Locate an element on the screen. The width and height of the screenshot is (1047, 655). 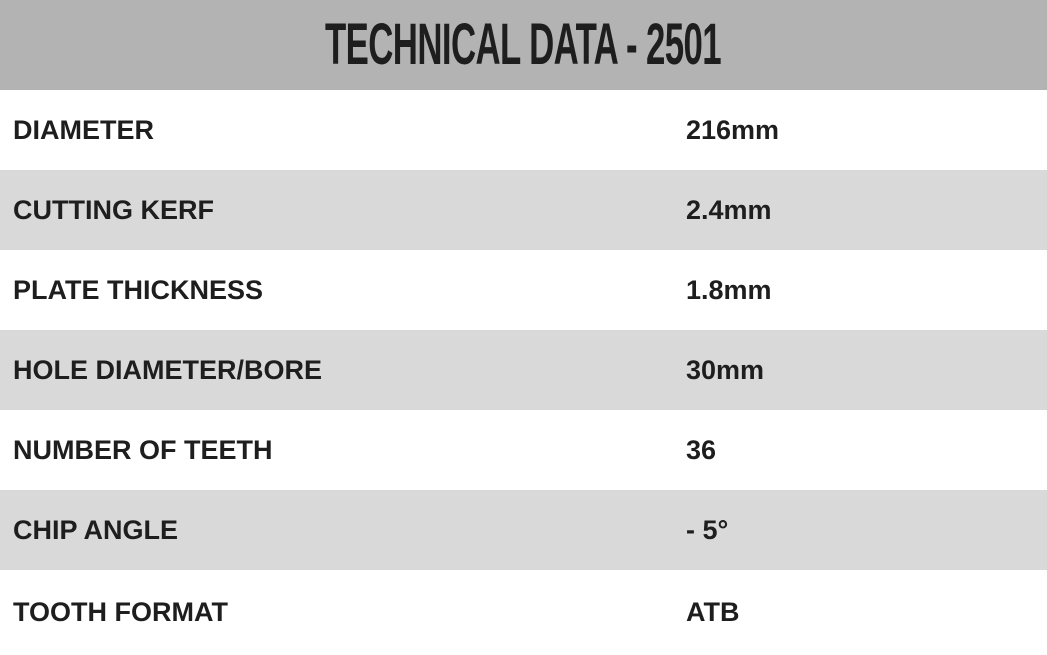
row-label: DIAMETER is located at coordinates (83, 129).